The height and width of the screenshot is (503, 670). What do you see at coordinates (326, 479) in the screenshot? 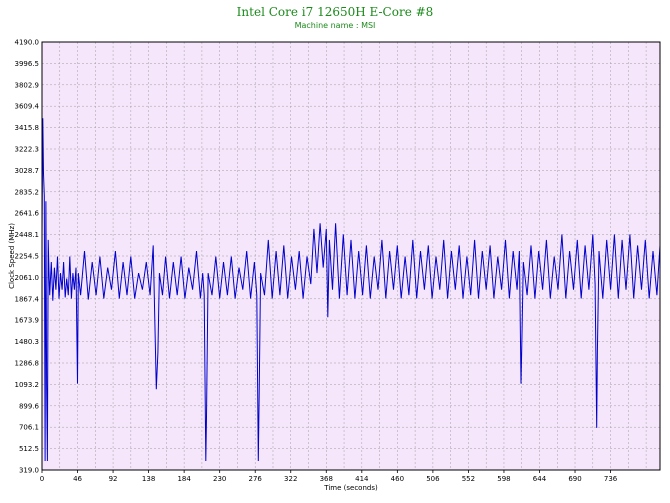
I see `x-tick-label: 368` at bounding box center [326, 479].